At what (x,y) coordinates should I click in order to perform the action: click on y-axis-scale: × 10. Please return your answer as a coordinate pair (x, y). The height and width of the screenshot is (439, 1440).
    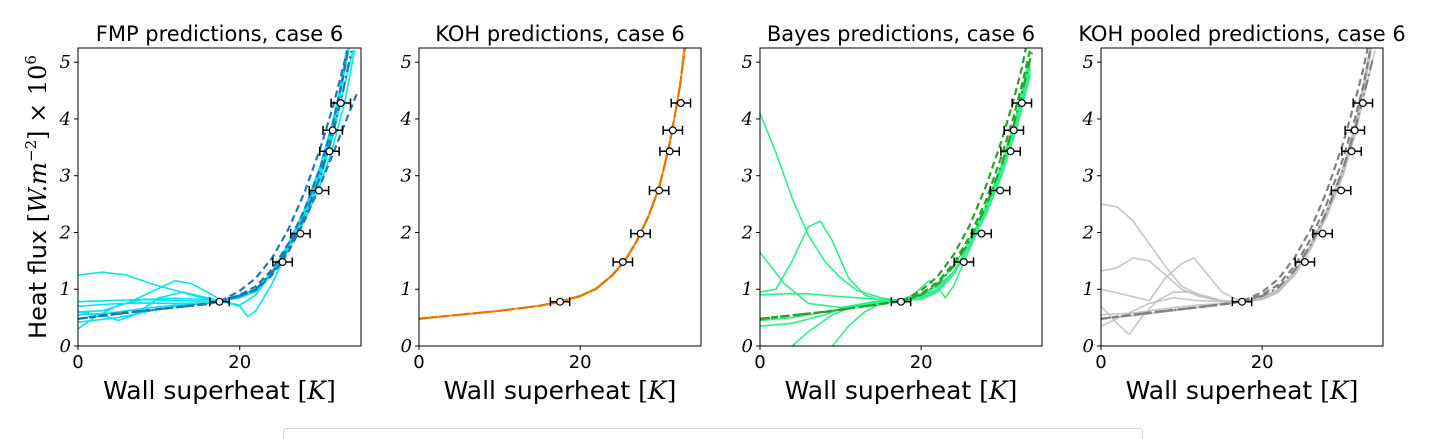
    Looking at the image, I should click on (38, 94).